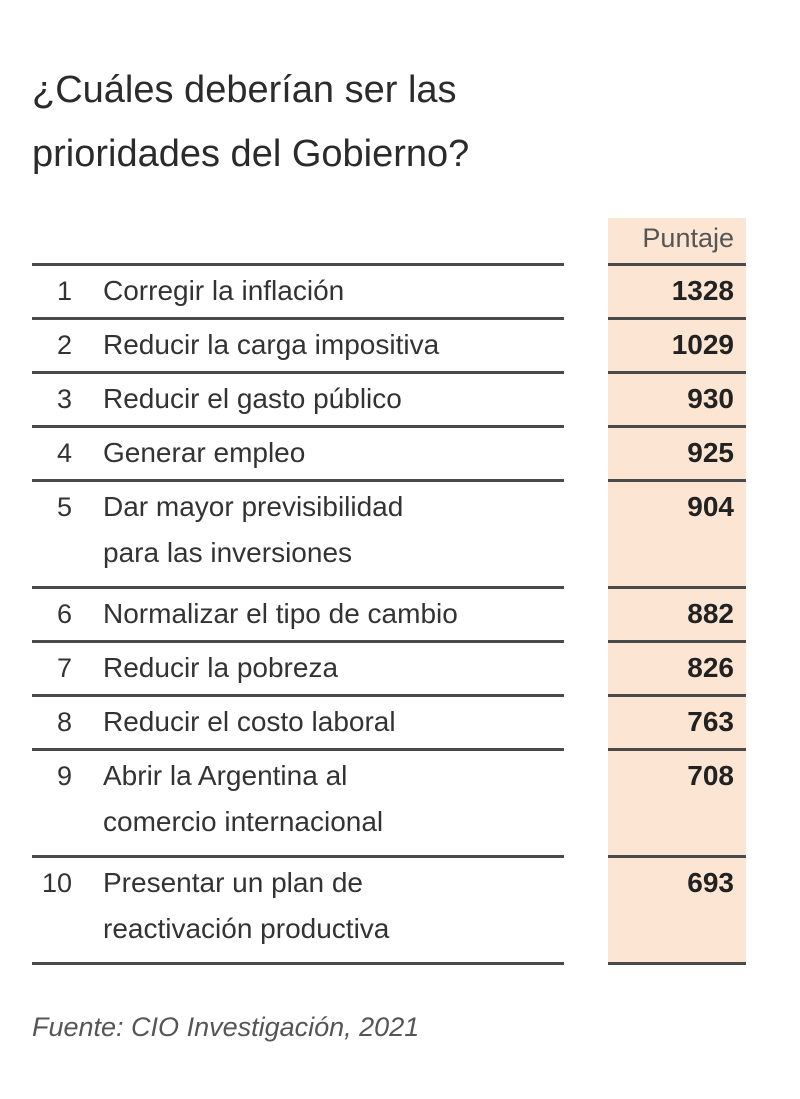 The image size is (800, 1099). What do you see at coordinates (64, 668) in the screenshot?
I see `rank-number: 7` at bounding box center [64, 668].